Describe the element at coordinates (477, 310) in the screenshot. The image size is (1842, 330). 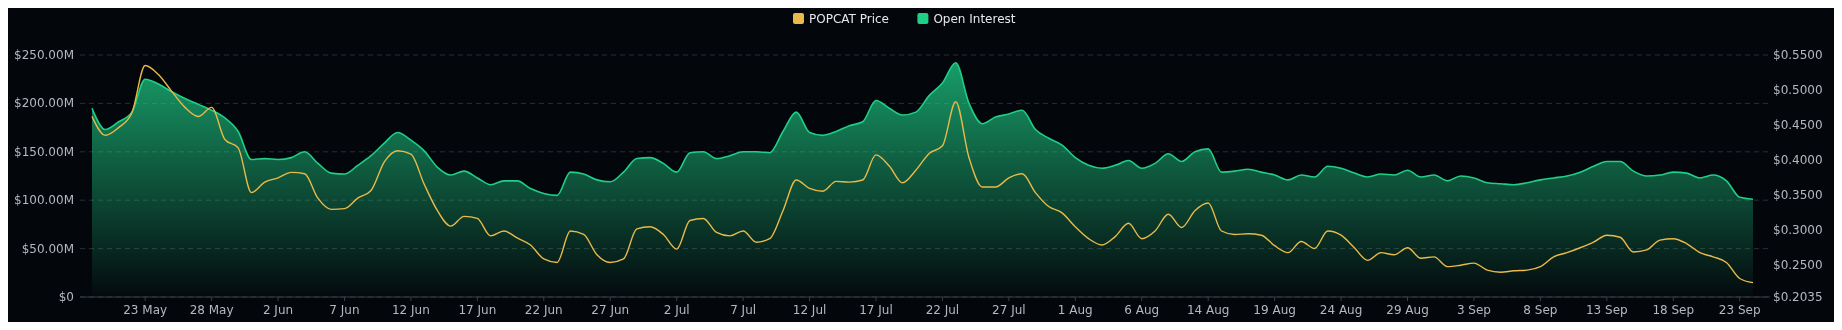
I see `x-tick-label: 17 Jun` at that location.